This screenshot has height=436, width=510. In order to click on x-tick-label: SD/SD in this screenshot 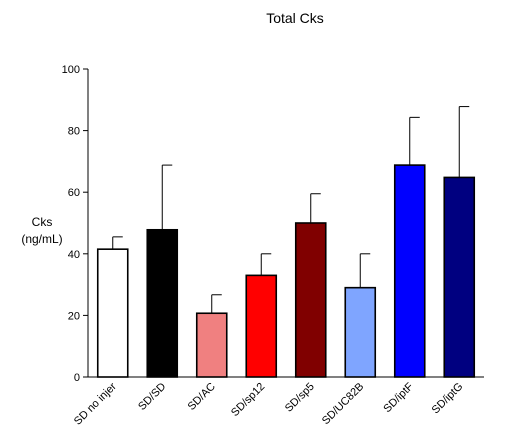, I will do `click(152, 397)`.